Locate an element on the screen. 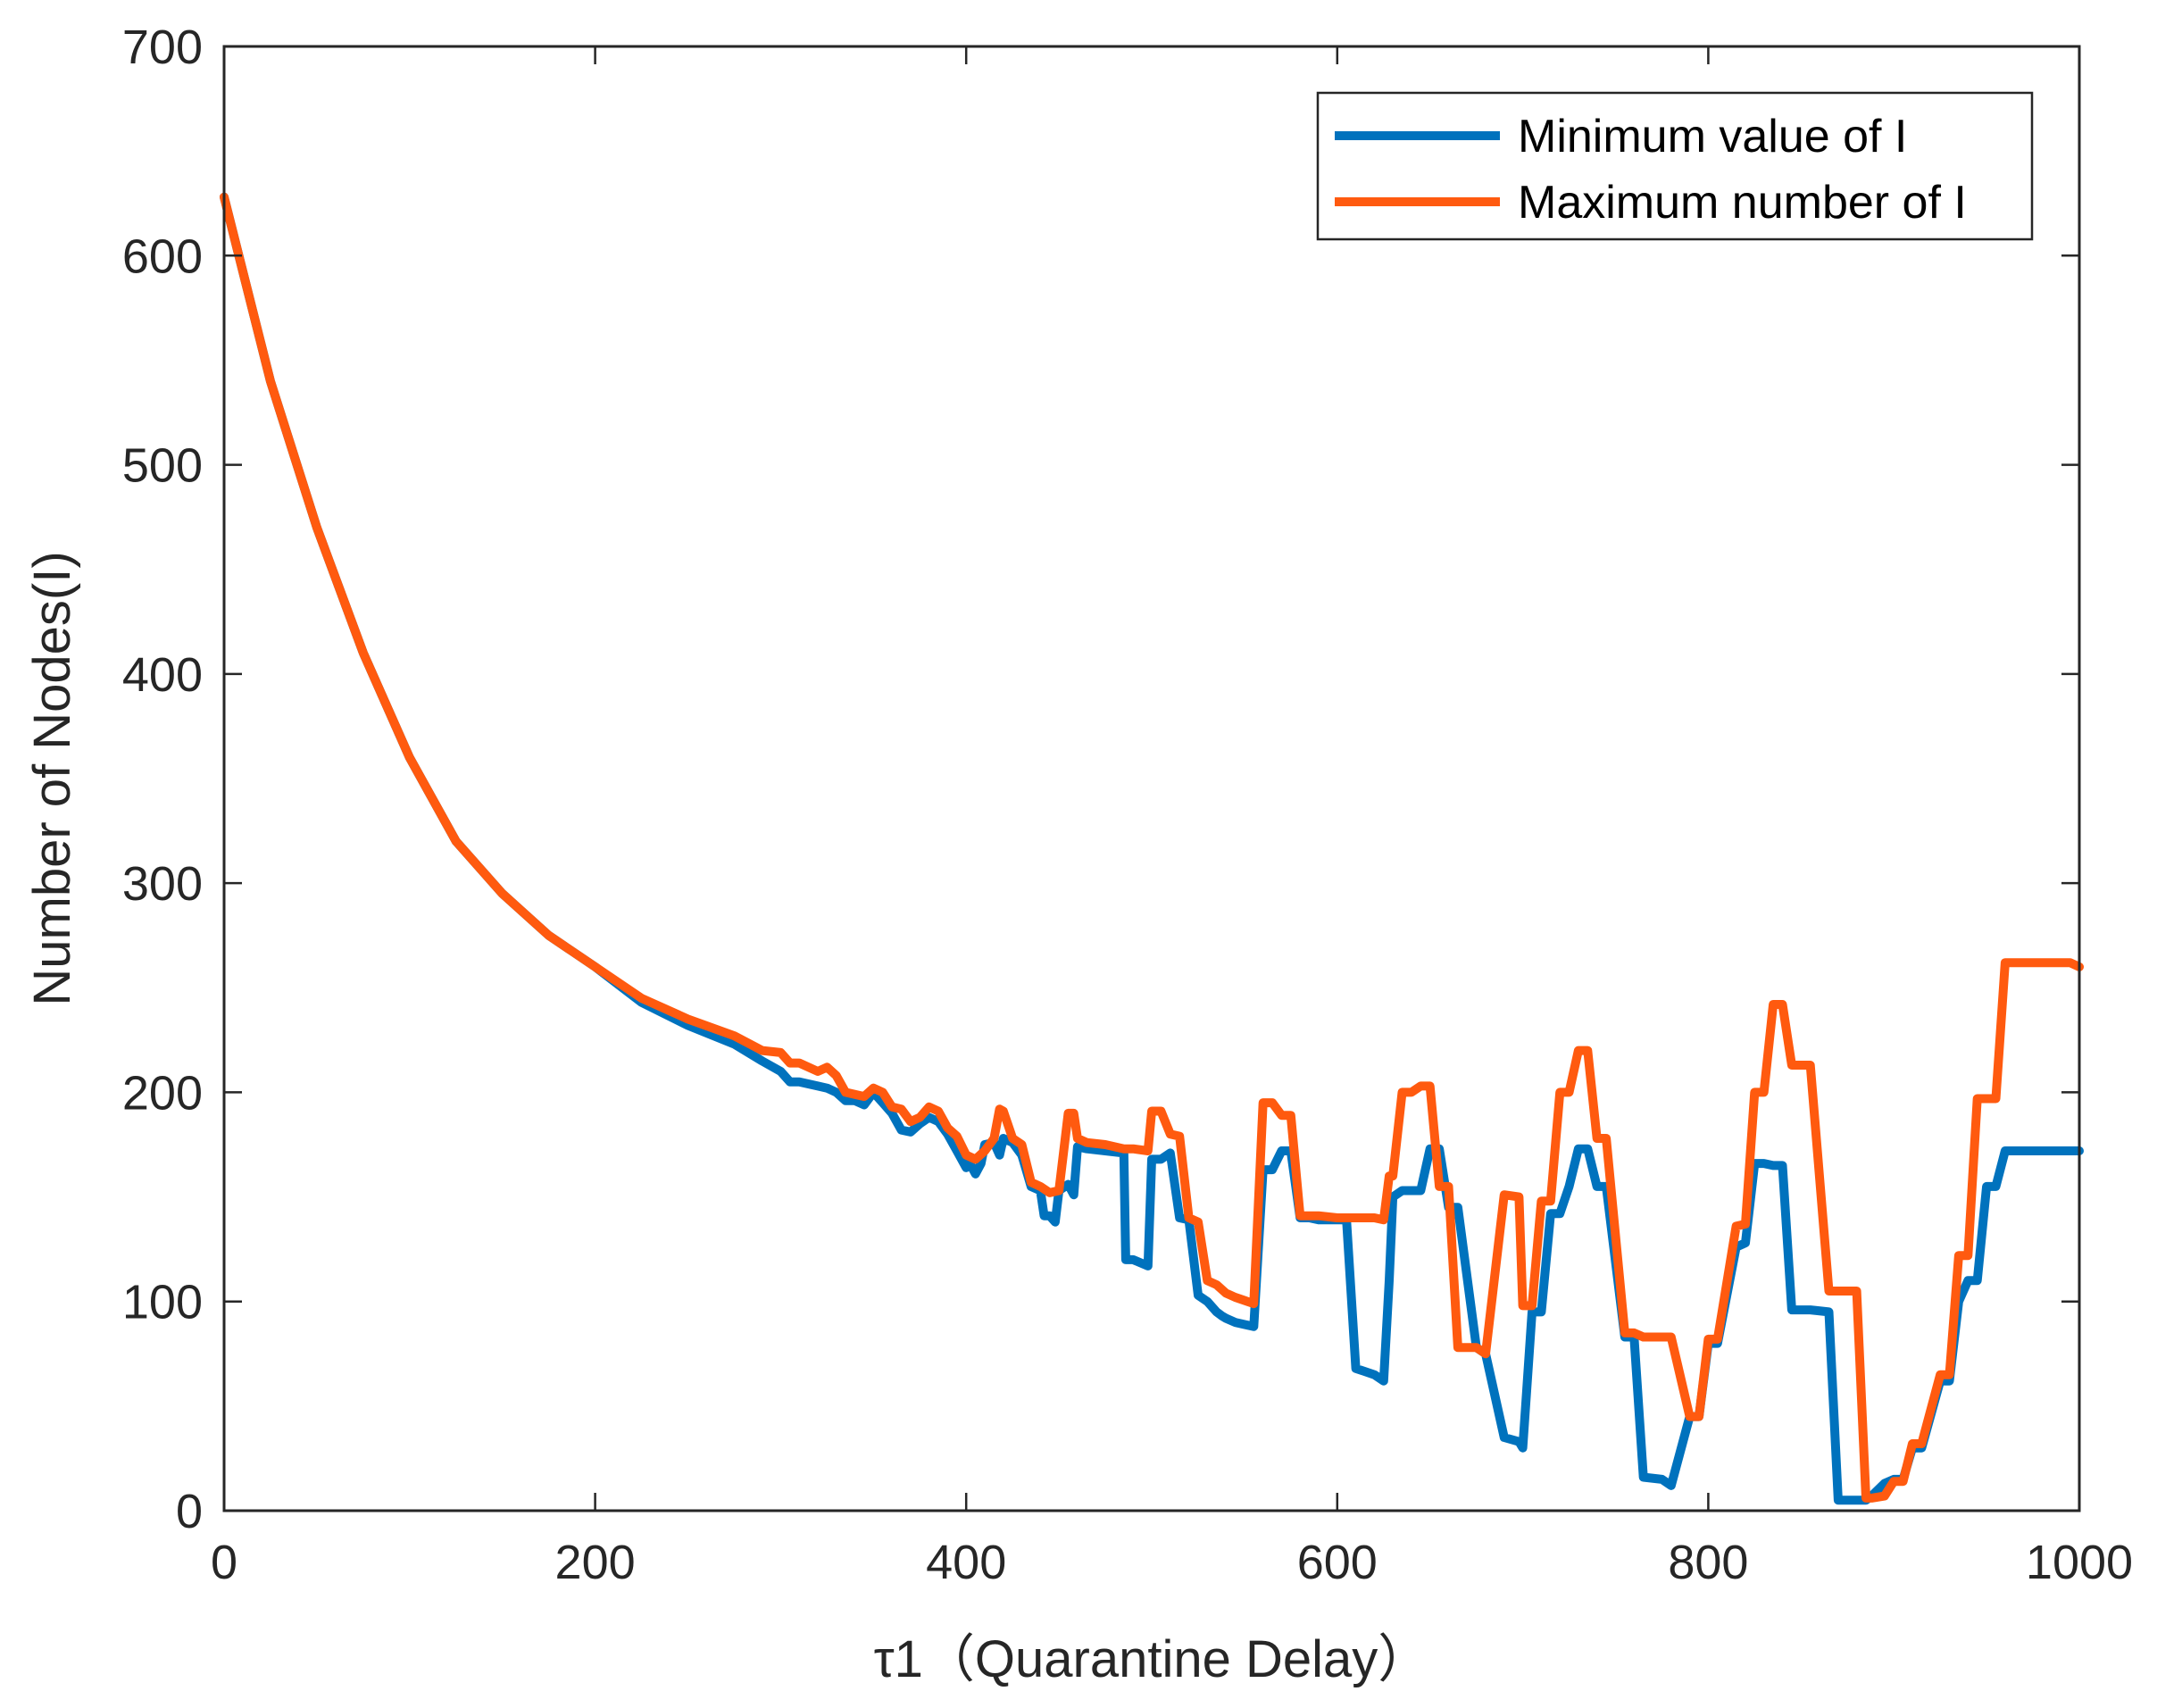 Image resolution: width=2157 pixels, height=1708 pixels. x-tick-label: 800 is located at coordinates (1708, 1562).